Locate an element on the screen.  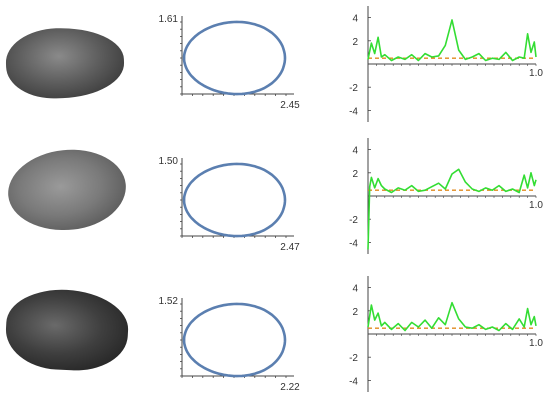
contour-x-max-label: 2.22 is located at coordinates (290, 387).